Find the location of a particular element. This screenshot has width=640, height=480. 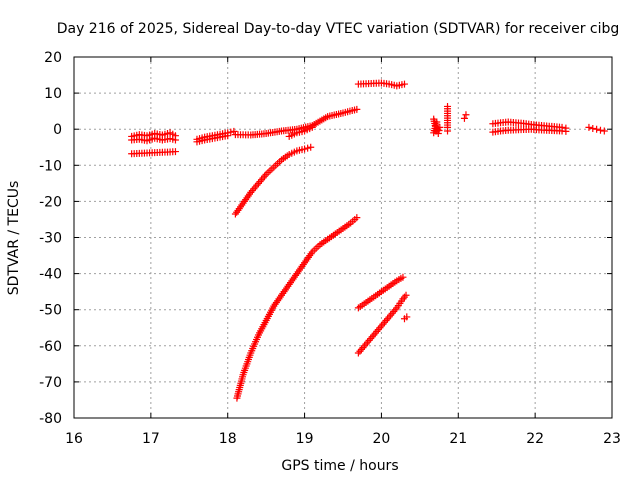

y-tick-label: -80 is located at coordinates (50, 419).